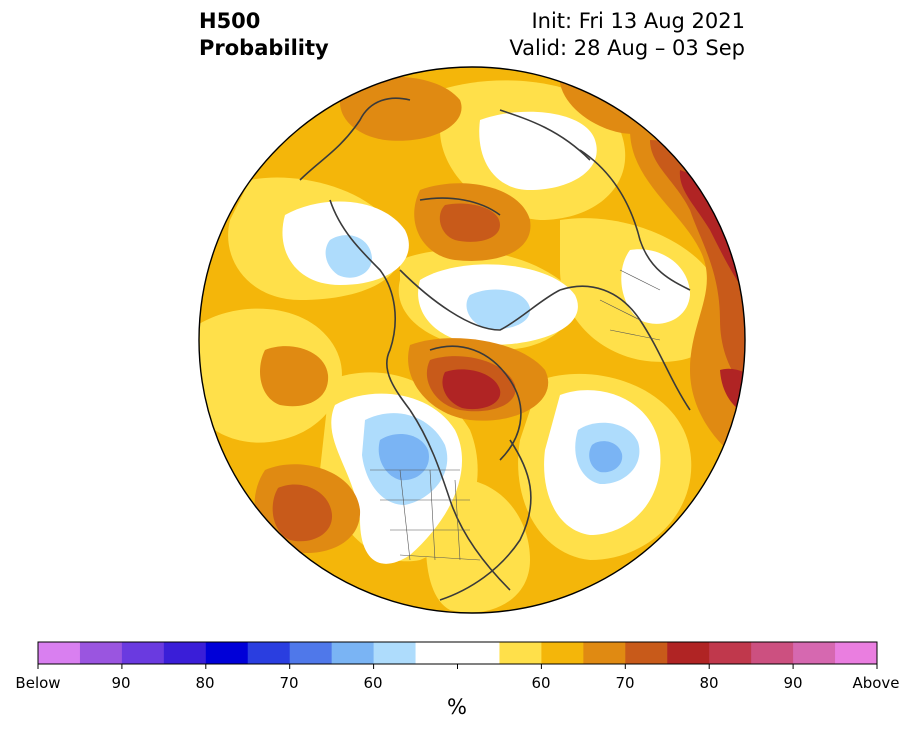  I want to click on colorbar-label-below: Below, so click(38, 683).